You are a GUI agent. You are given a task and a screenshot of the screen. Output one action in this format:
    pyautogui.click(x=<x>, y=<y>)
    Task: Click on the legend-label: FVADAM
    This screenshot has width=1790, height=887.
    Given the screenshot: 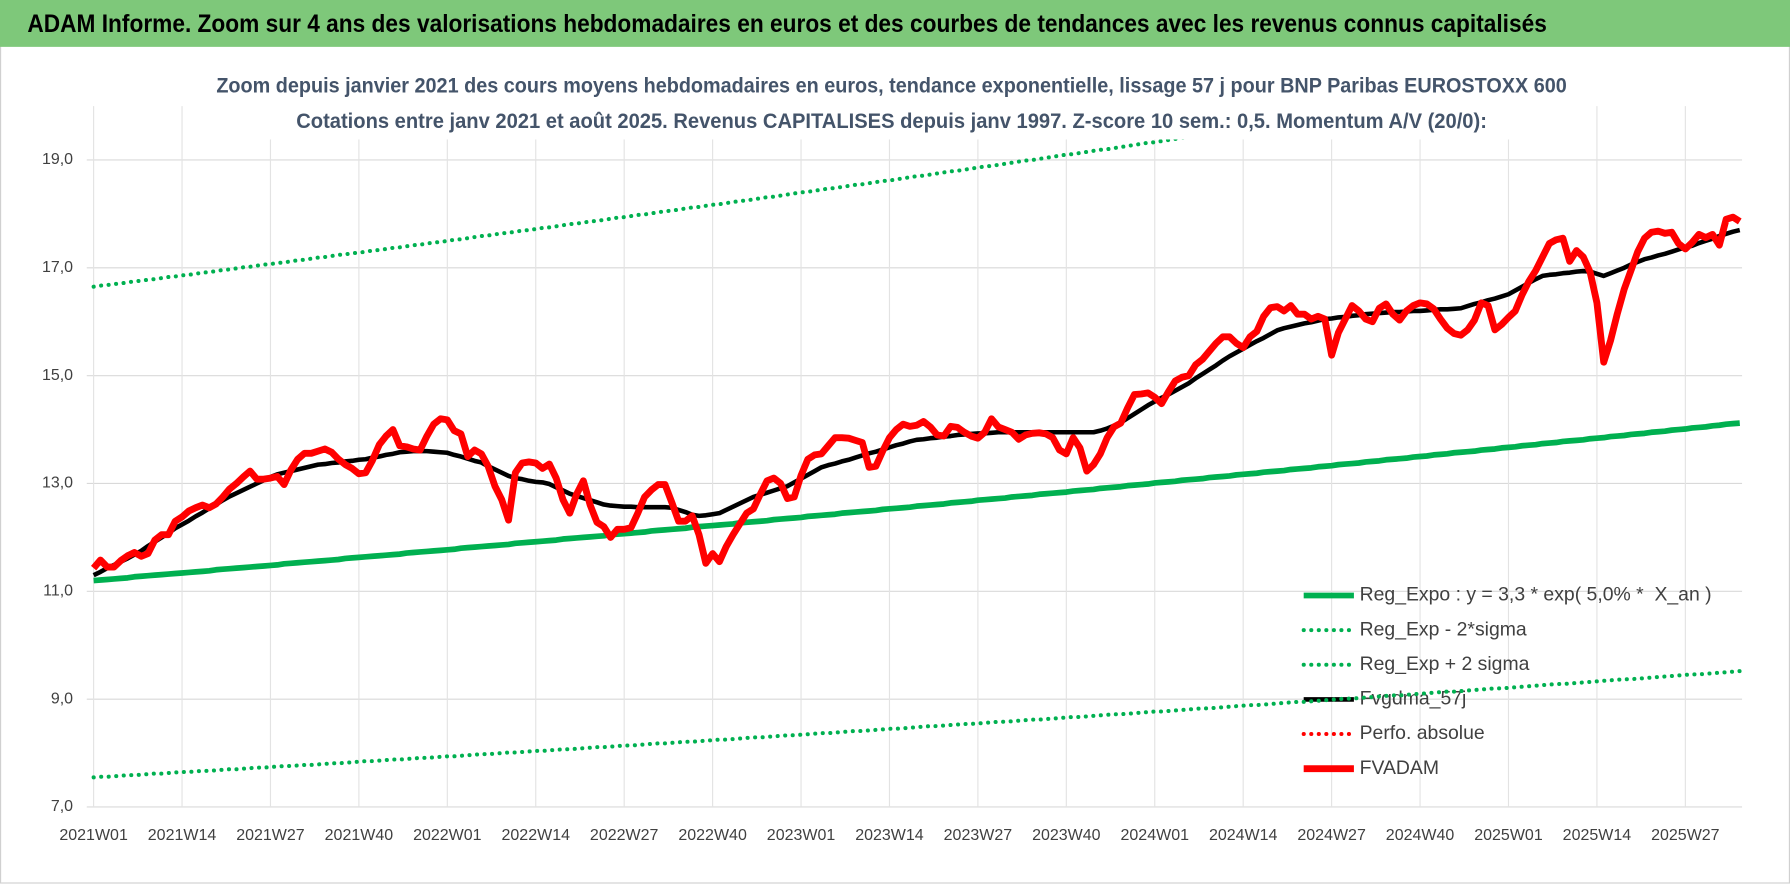 What is the action you would take?
    pyautogui.click(x=1399, y=768)
    